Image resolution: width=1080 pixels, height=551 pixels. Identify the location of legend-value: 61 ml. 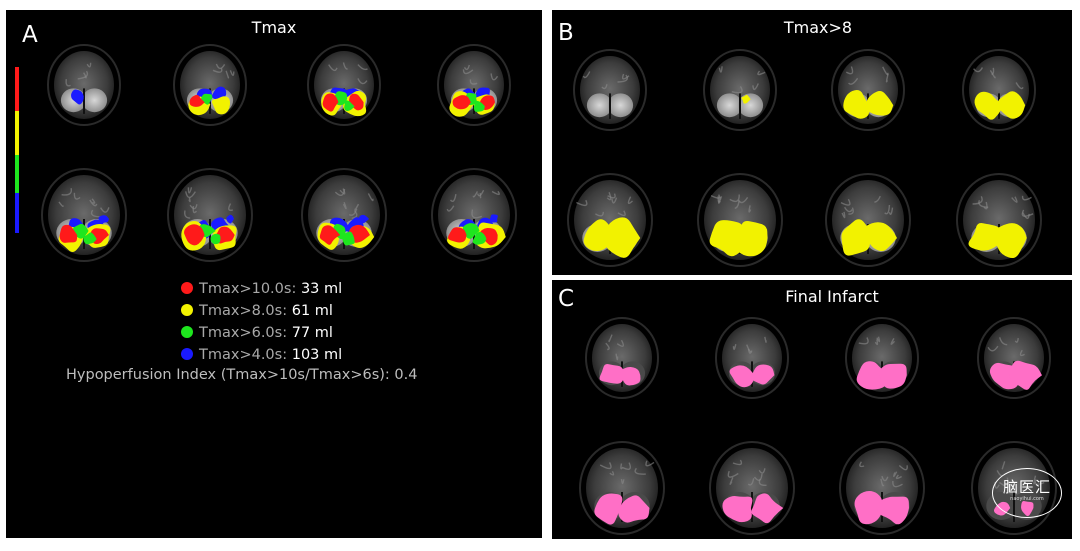
(312, 311).